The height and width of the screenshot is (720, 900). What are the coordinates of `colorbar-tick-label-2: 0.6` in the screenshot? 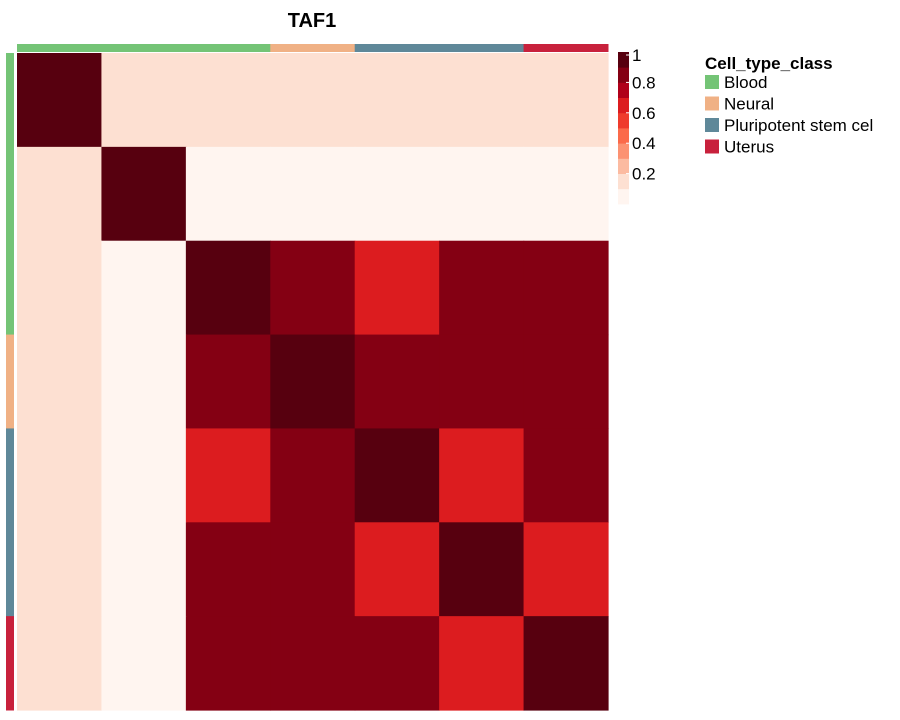 It's located at (644, 113).